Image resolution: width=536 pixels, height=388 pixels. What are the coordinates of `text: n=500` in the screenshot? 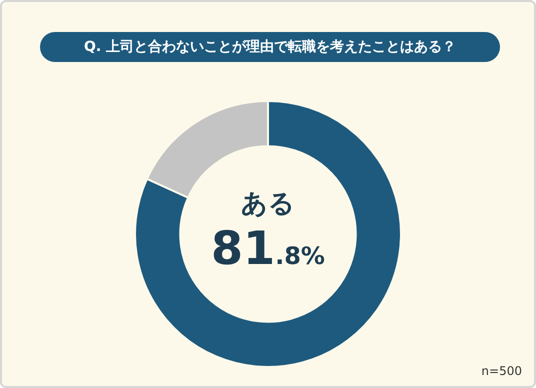 It's located at (501, 371).